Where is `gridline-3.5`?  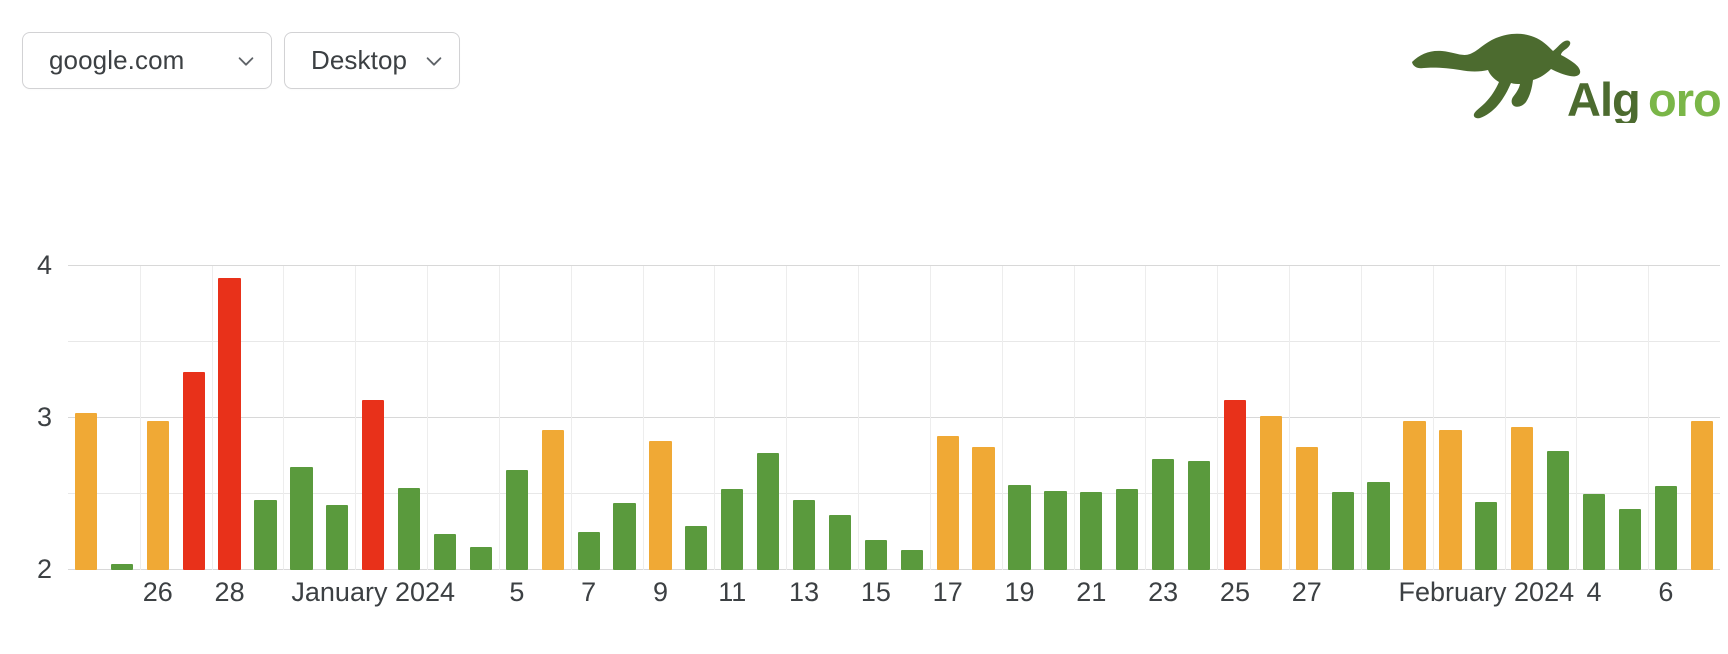 gridline-3.5 is located at coordinates (894, 341).